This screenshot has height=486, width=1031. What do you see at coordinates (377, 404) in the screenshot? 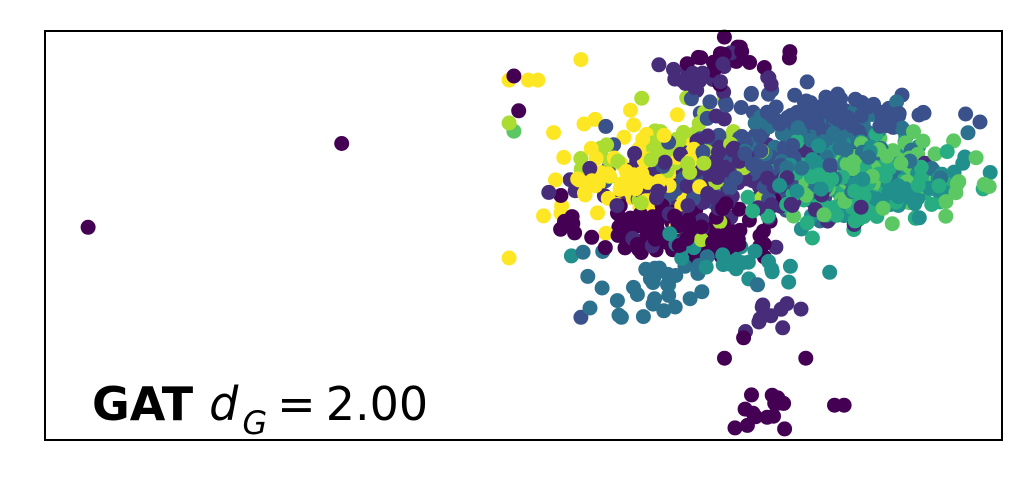
I see `annotation-value: 2.00` at bounding box center [377, 404].